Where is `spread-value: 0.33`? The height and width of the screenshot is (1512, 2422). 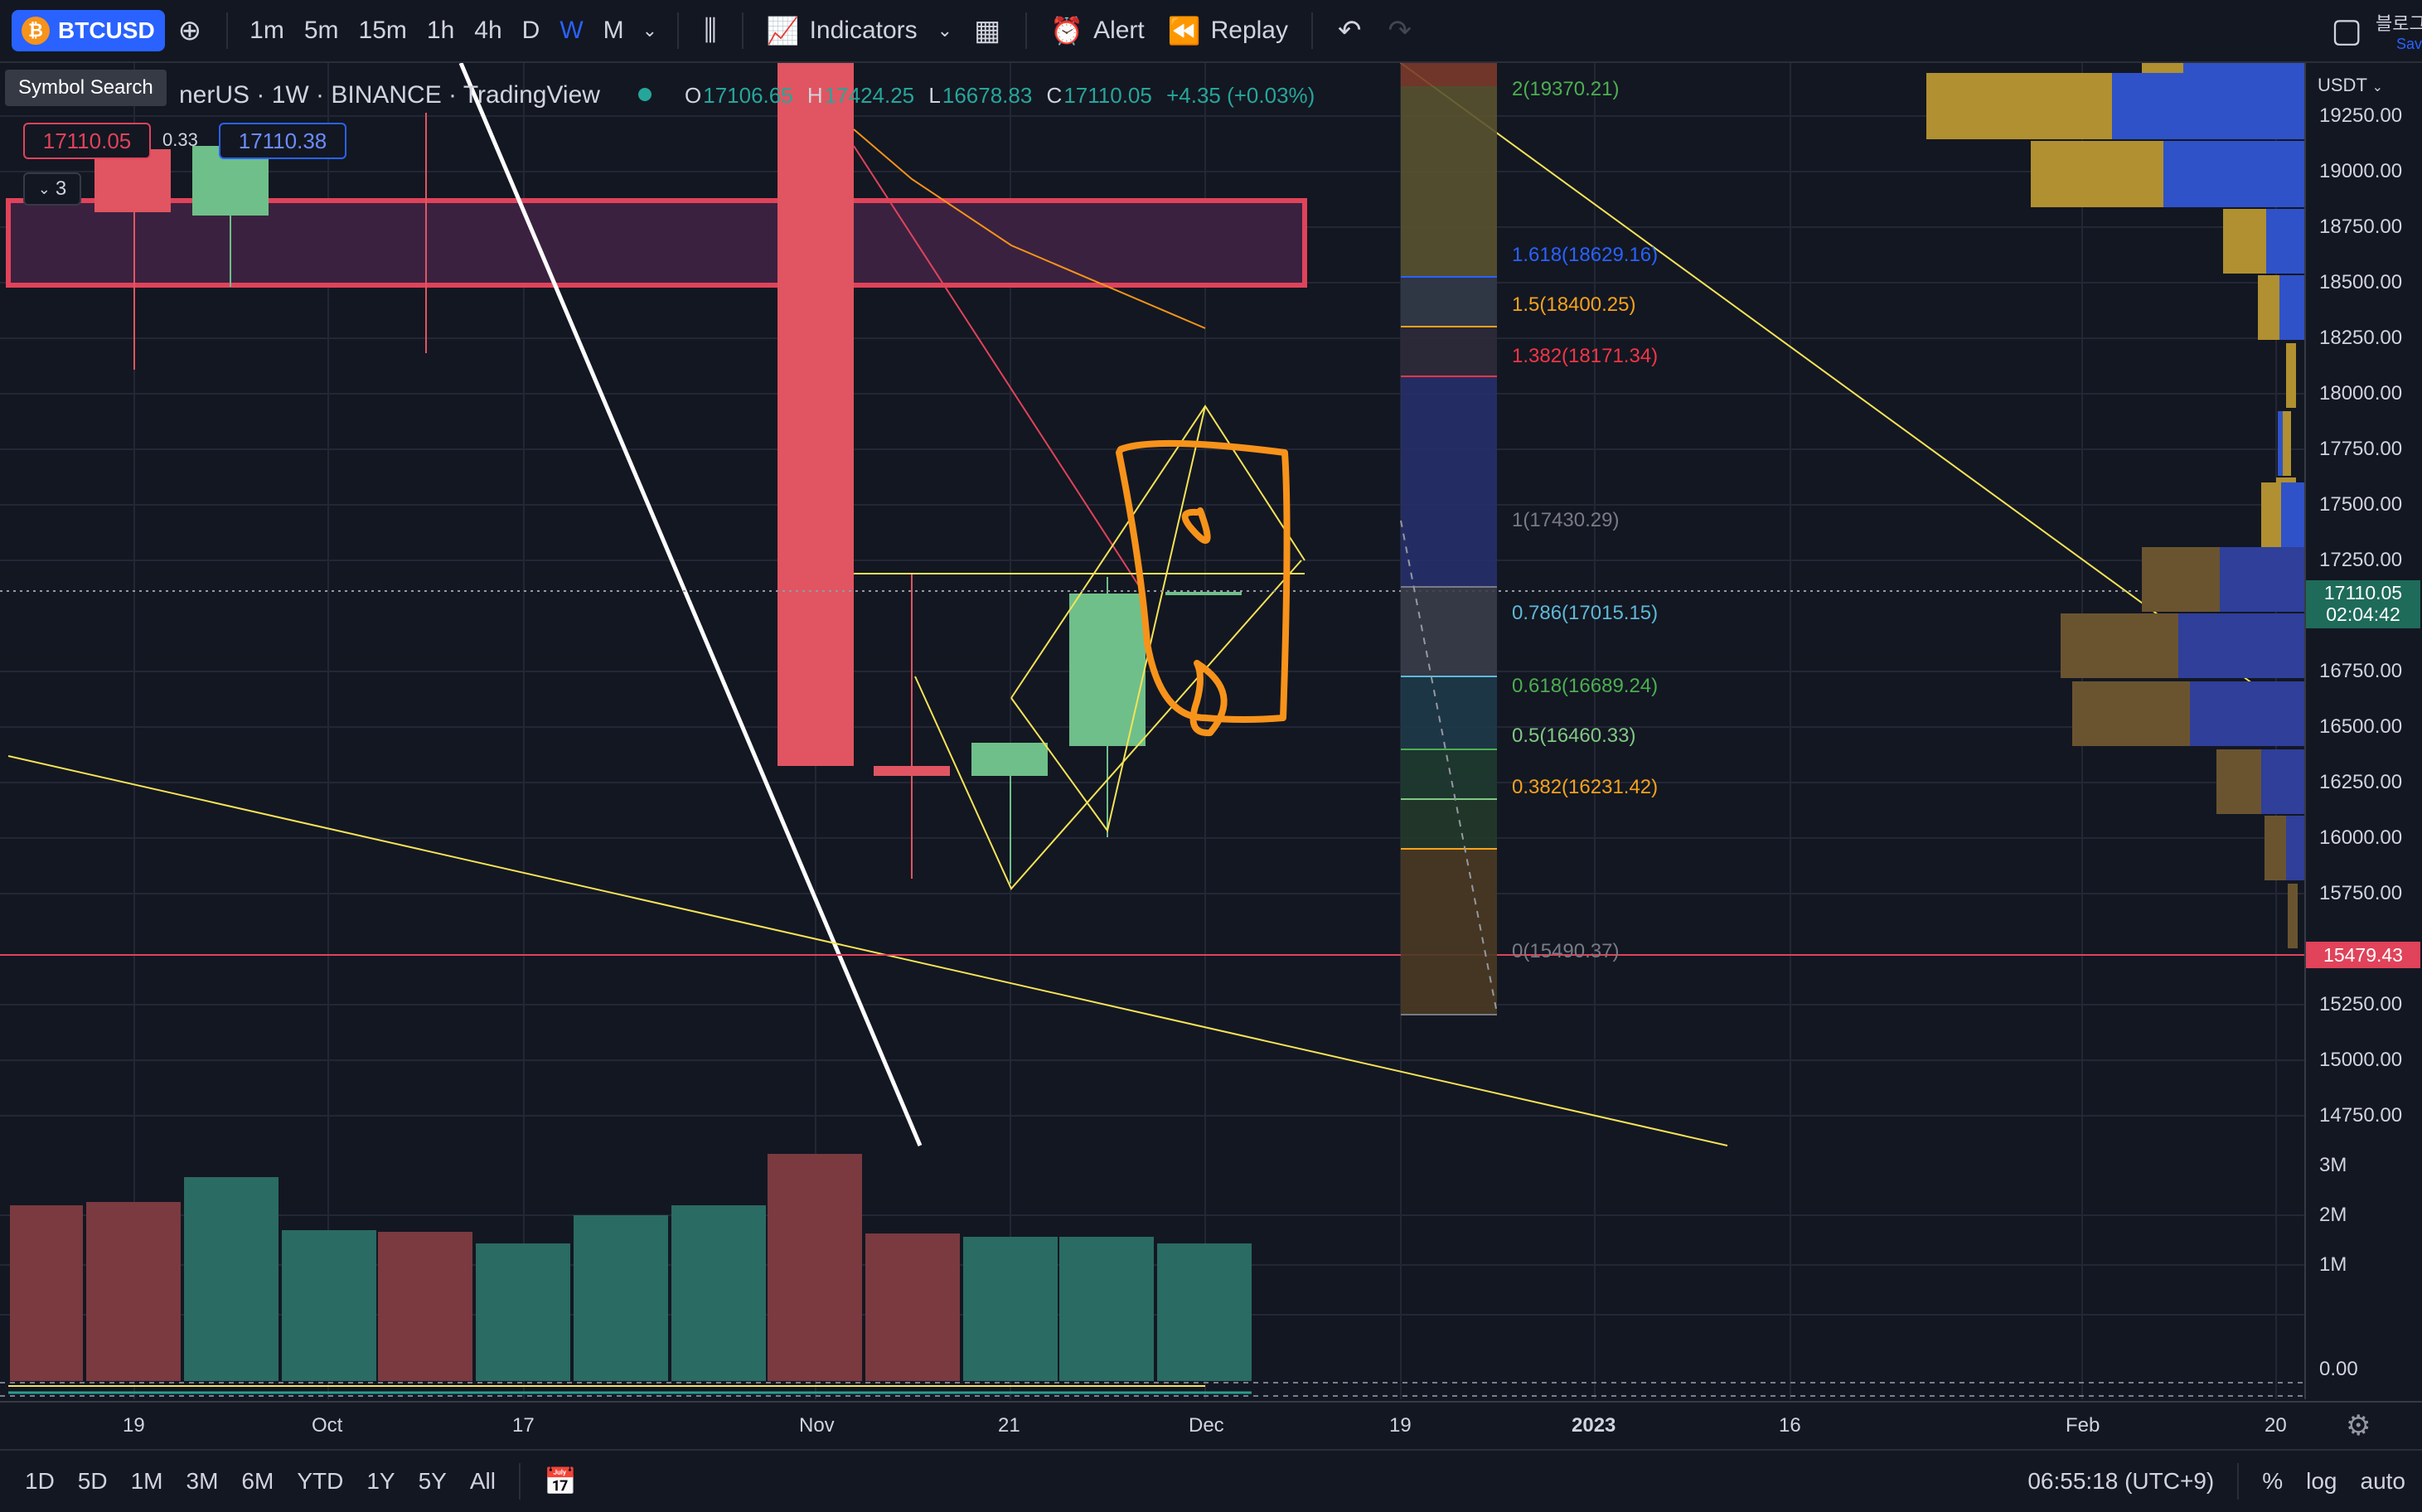 spread-value: 0.33 is located at coordinates (180, 139).